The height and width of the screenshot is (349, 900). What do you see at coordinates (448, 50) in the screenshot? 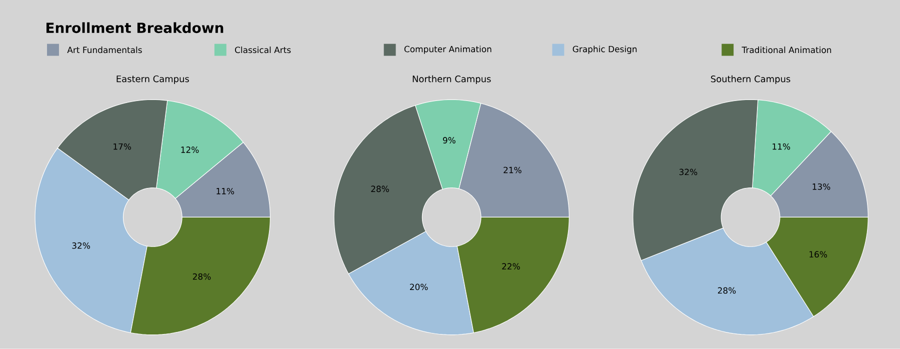
I see `legend-label: Computer Animation` at bounding box center [448, 50].